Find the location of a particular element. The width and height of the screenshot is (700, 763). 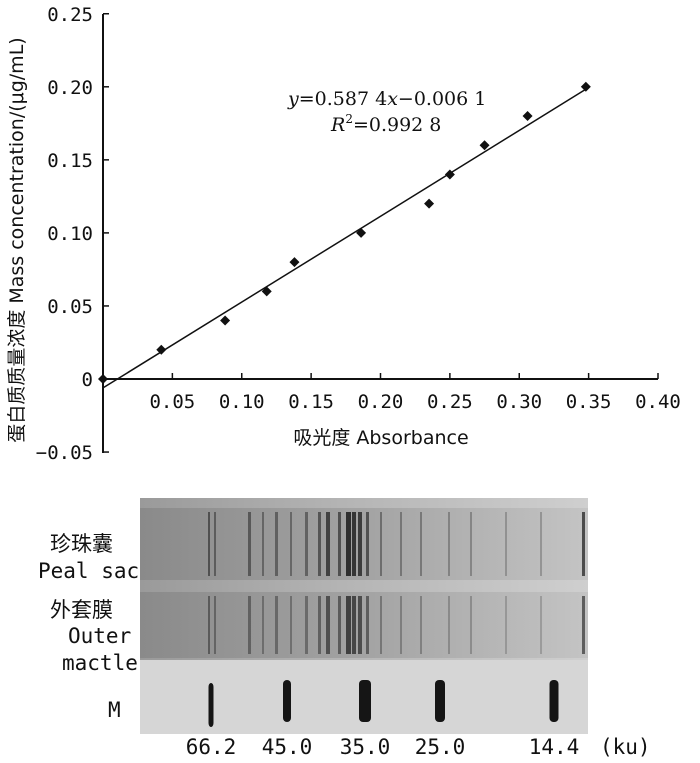

x-tick-label: 0.10 is located at coordinates (242, 402).